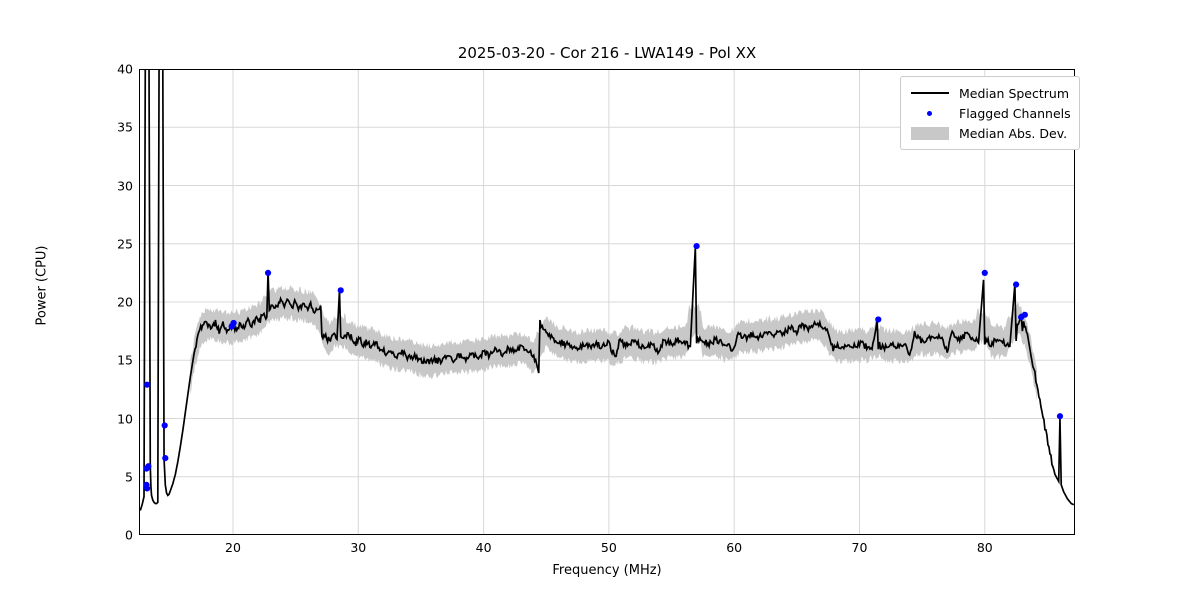 Image resolution: width=1200 pixels, height=600 pixels. I want to click on legend-entry-median-abs-dev: Median Abs. Dev., so click(990, 133).